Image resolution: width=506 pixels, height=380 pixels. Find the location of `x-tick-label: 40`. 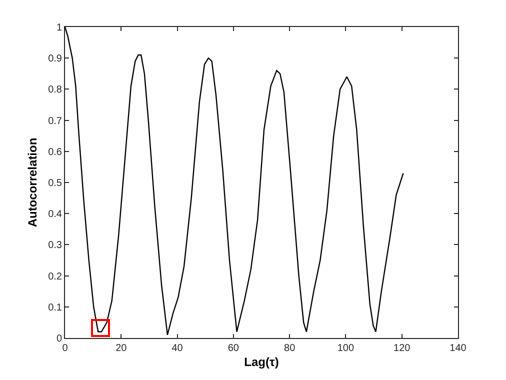

x-tick-label: 40 is located at coordinates (178, 348).